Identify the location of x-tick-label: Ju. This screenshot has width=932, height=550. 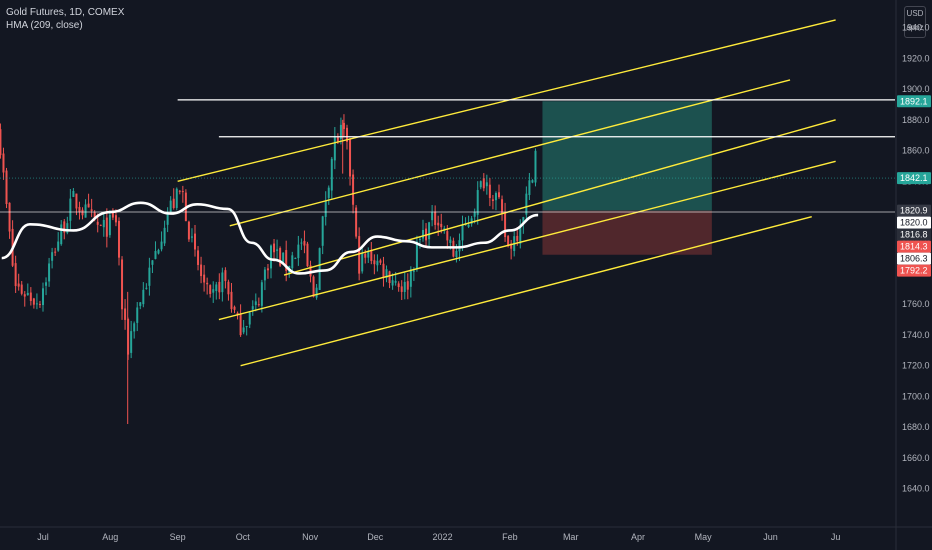
(836, 537).